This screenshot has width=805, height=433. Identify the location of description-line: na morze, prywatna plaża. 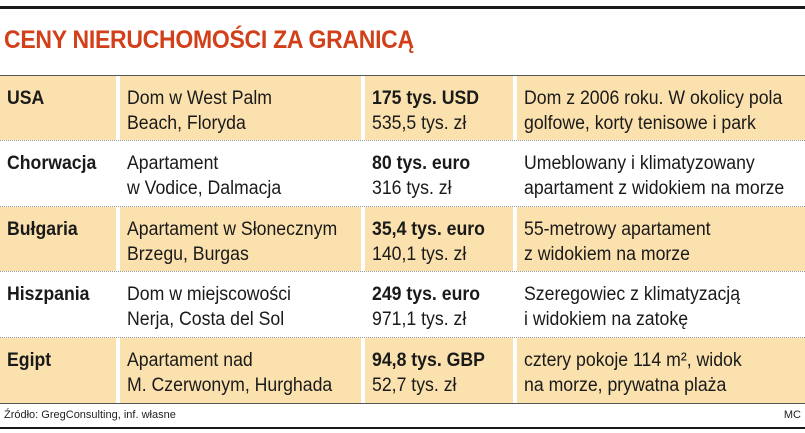
(625, 385).